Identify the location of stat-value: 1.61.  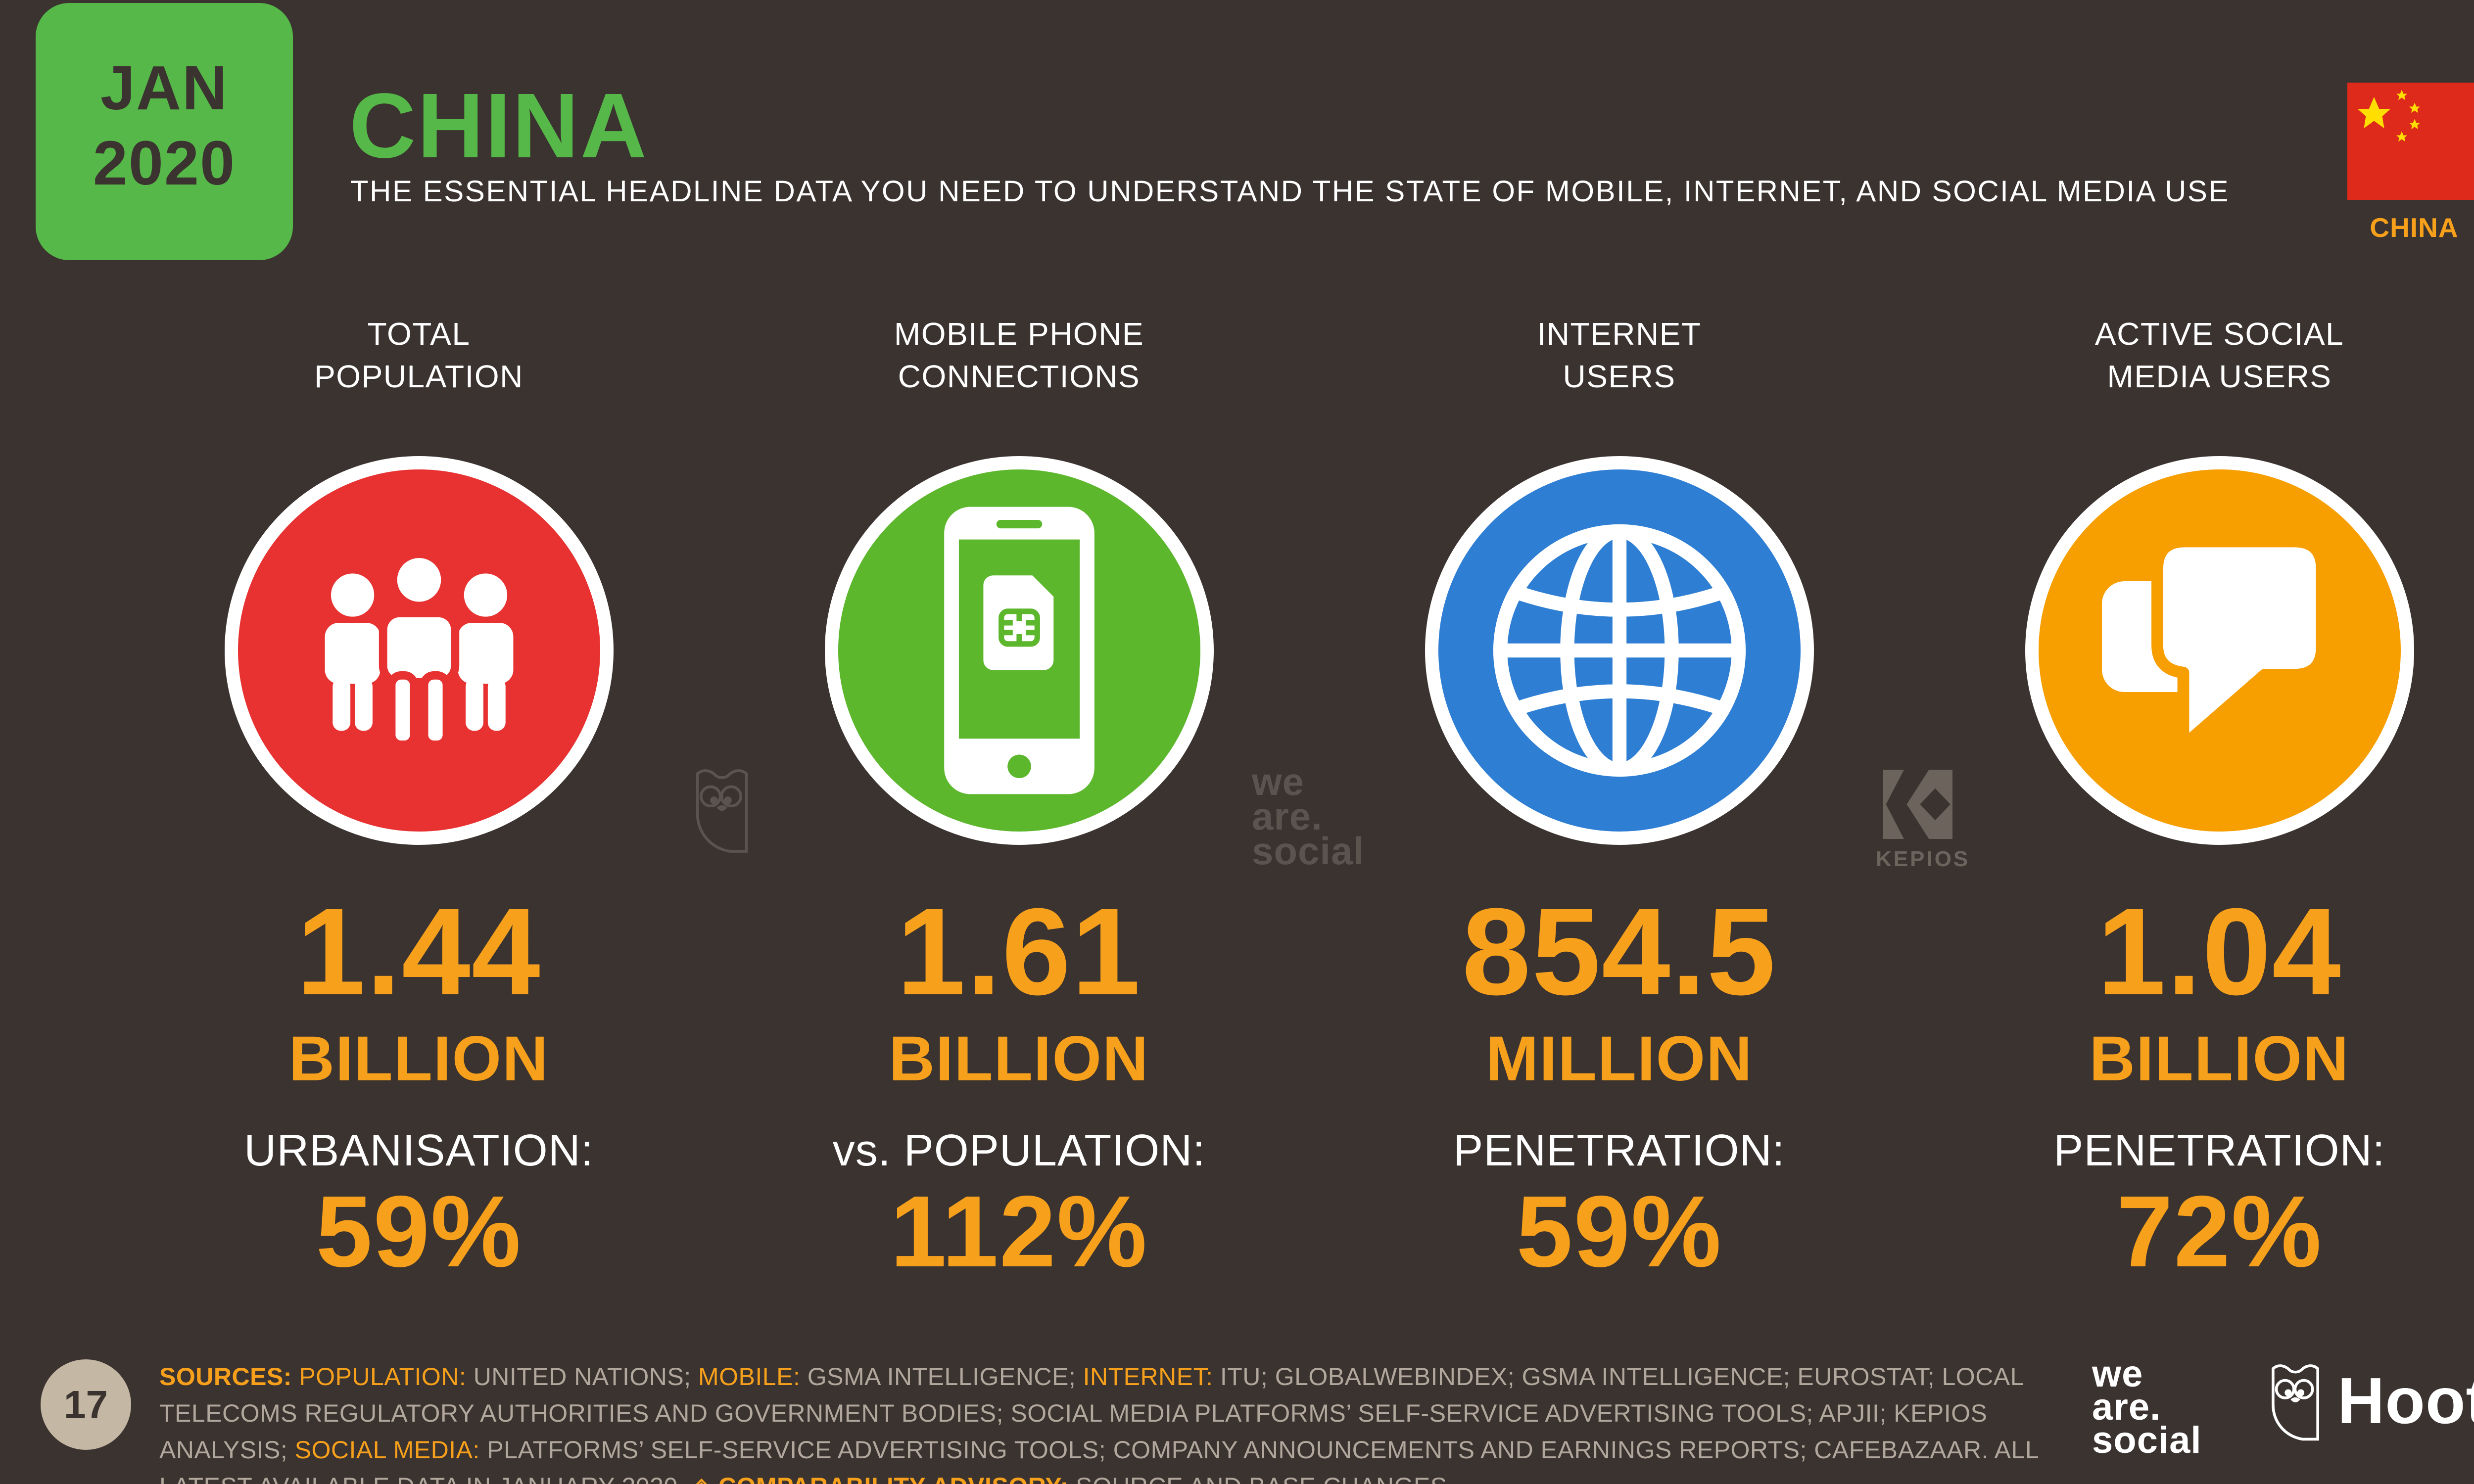
(1020, 951).